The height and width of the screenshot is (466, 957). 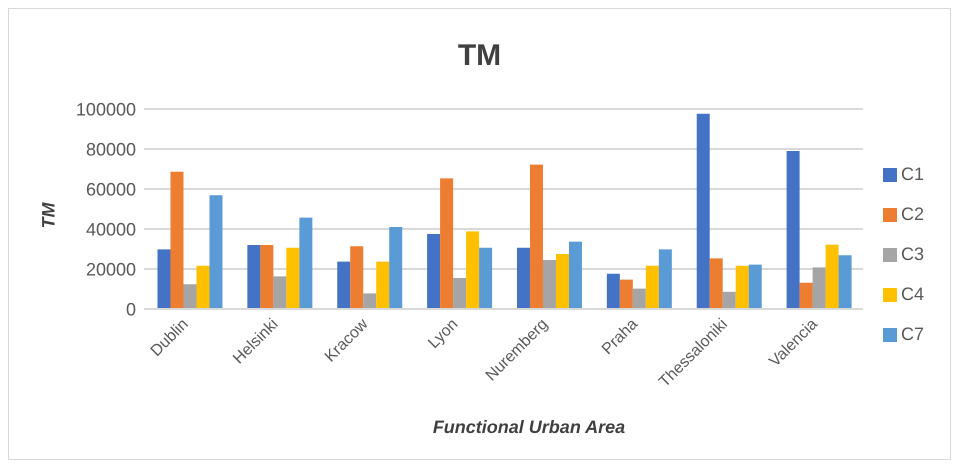 What do you see at coordinates (912, 254) in the screenshot?
I see `legend-label: C3` at bounding box center [912, 254].